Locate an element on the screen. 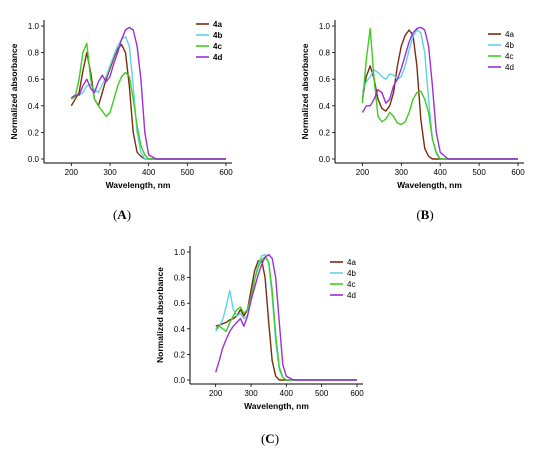  series-line-4b is located at coordinates (439, 94).